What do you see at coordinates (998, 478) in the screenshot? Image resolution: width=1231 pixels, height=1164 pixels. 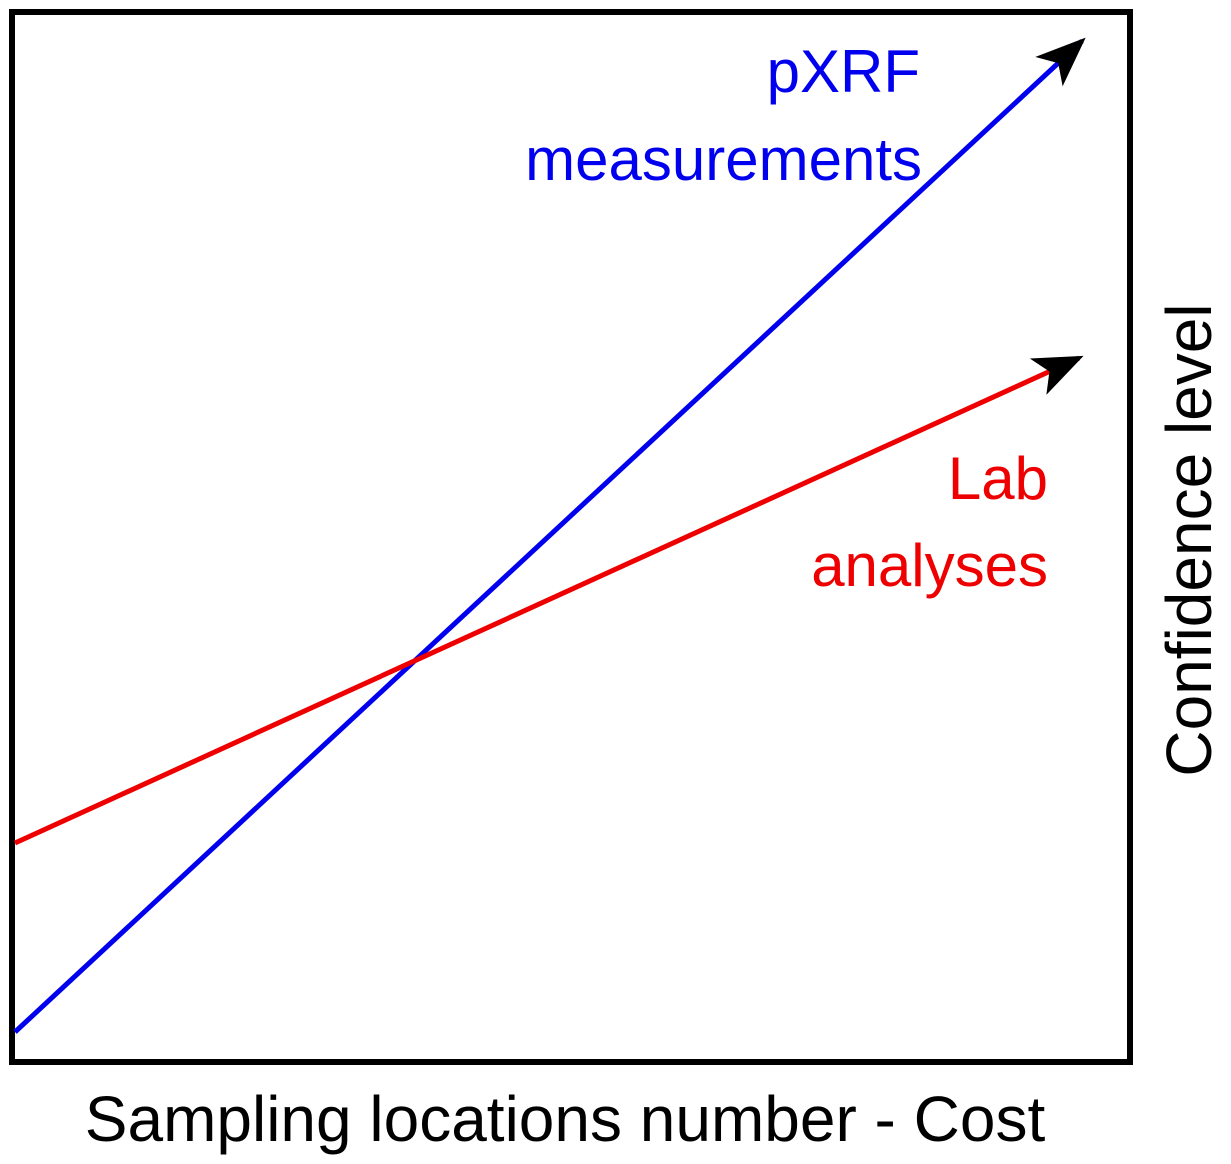 I see `lab-label: Lab` at bounding box center [998, 478].